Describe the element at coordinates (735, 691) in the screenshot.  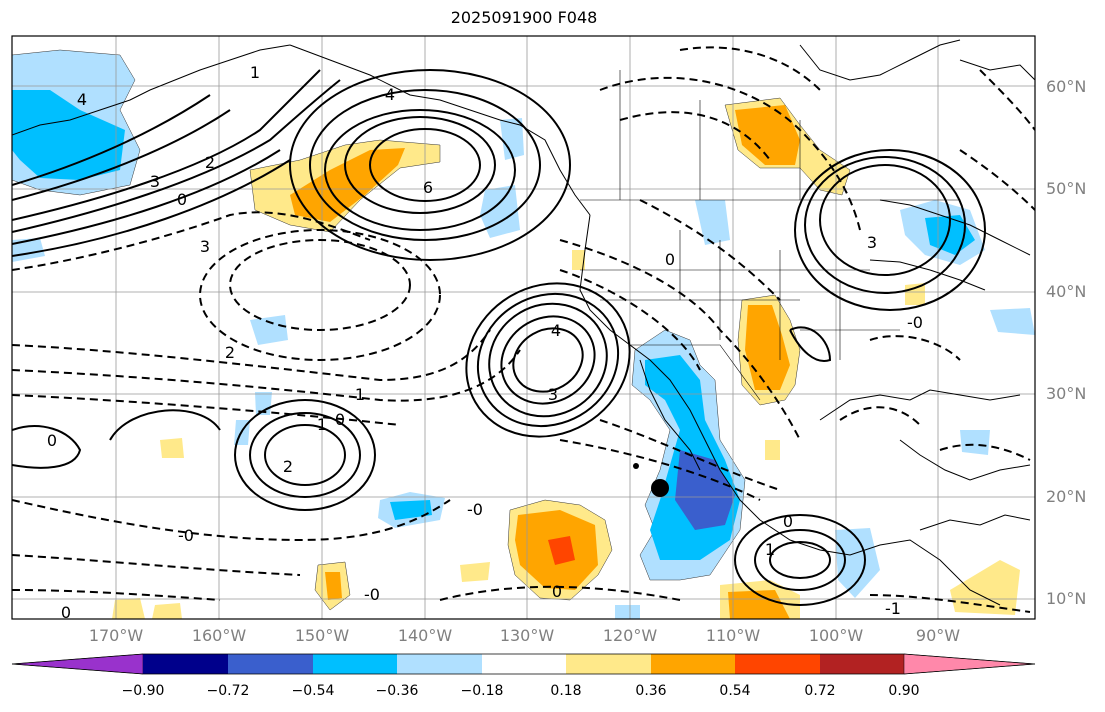
I see `colorbar-tick-label: 0.54` at that location.